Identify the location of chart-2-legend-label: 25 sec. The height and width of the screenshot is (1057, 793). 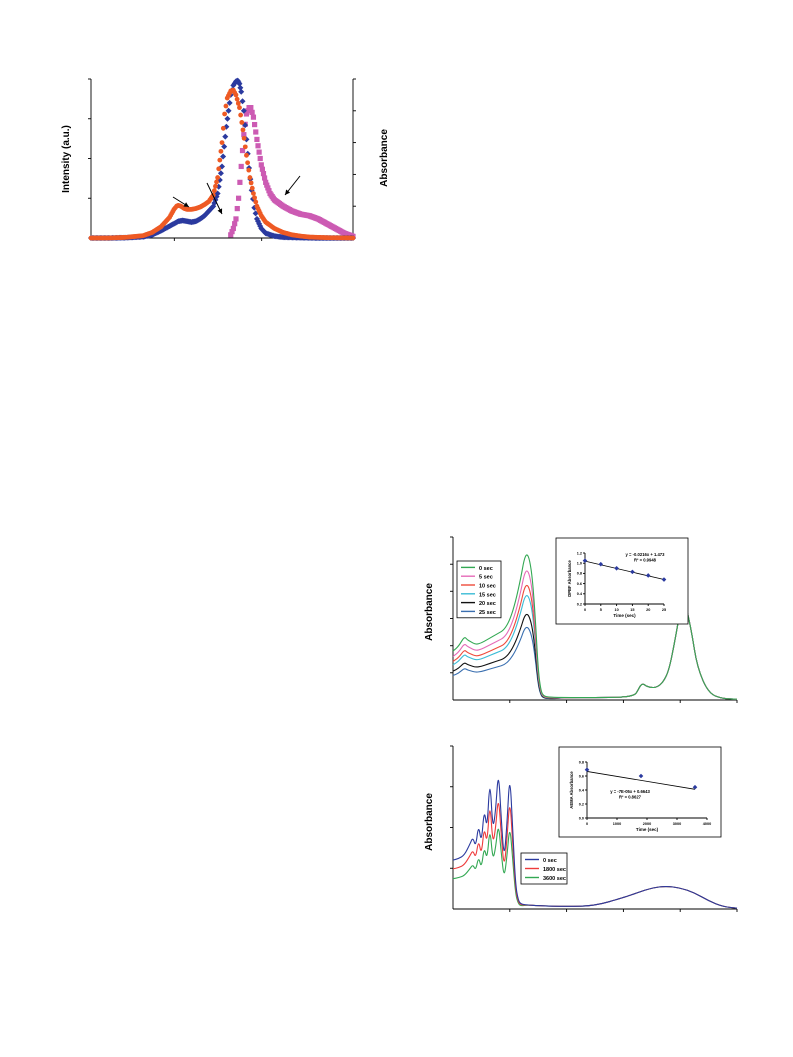
(487, 613).